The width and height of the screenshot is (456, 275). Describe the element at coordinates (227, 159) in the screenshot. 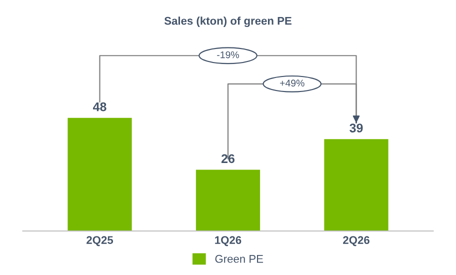

I see `data-label: 26` at that location.